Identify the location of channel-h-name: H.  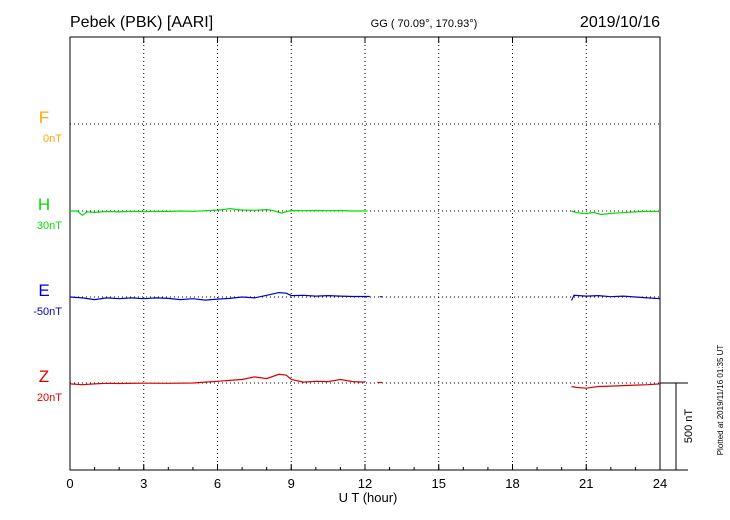
(44, 204).